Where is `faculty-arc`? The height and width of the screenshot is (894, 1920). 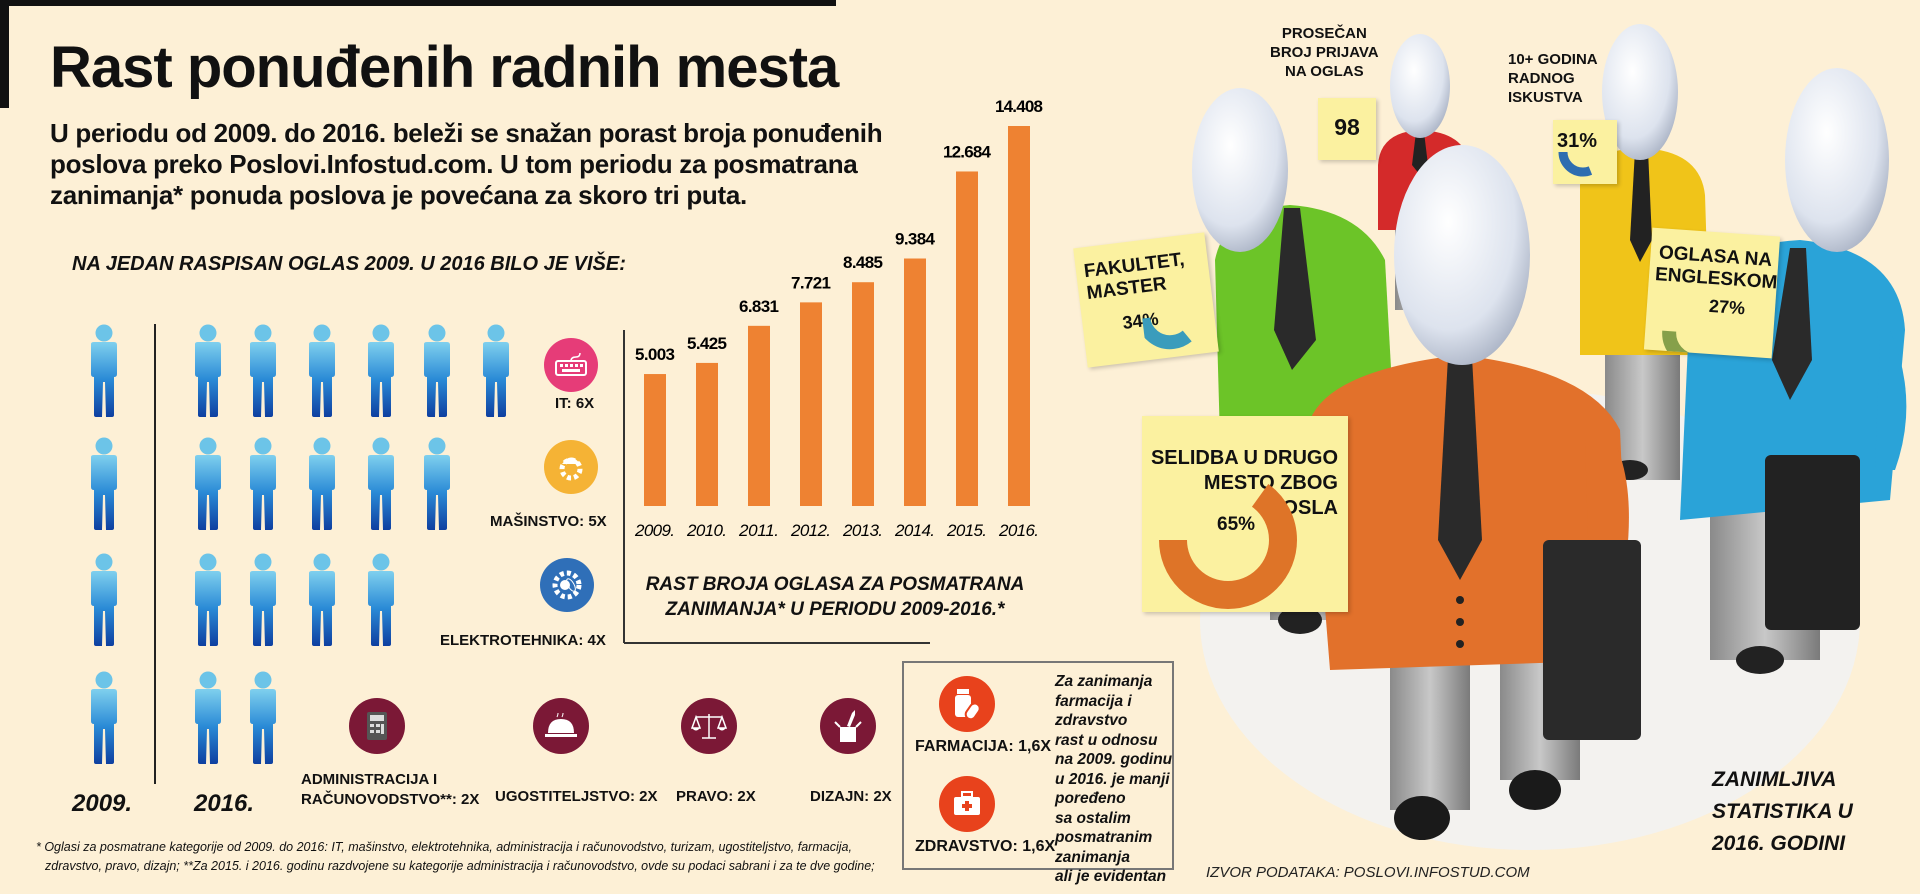
faculty-arc is located at coordinates (1171, 315).